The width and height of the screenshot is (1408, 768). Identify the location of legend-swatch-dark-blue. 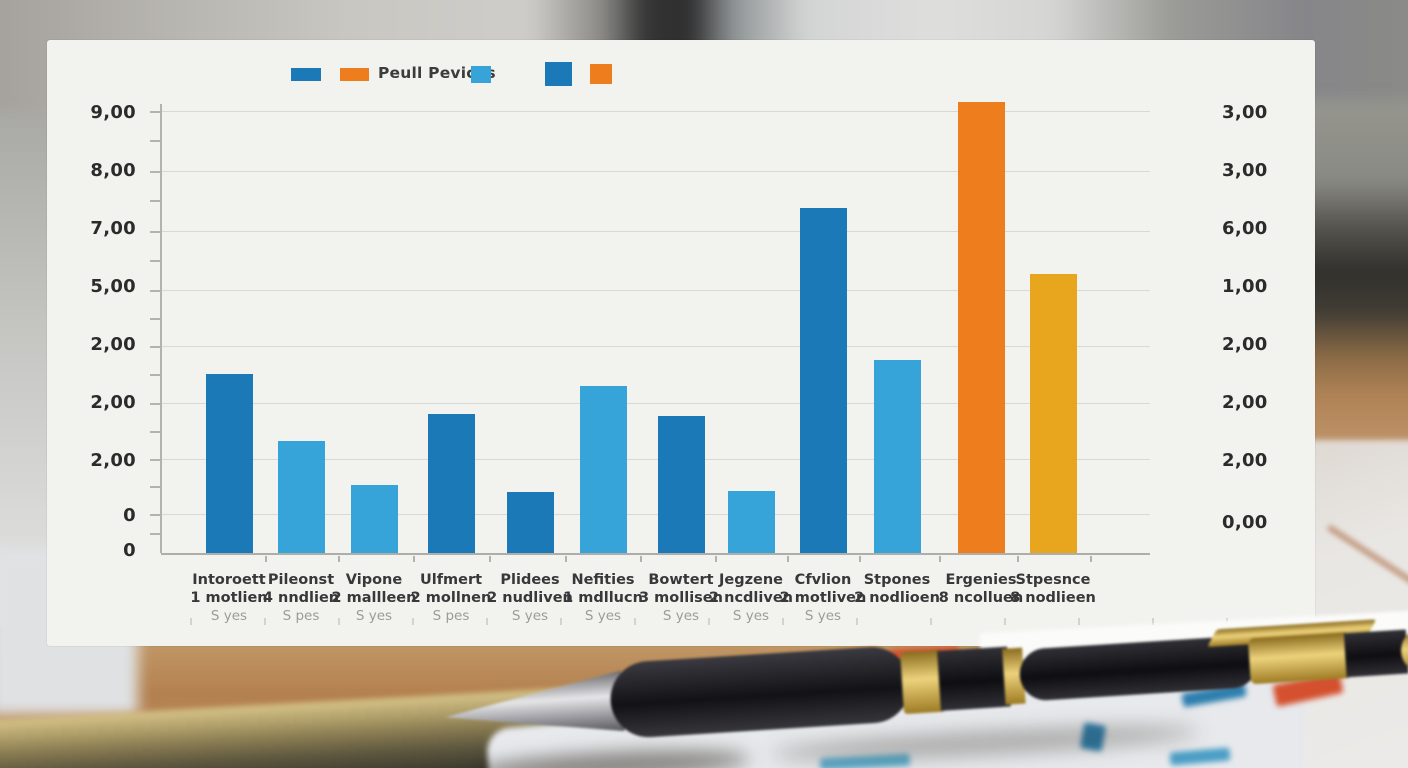
(306, 74).